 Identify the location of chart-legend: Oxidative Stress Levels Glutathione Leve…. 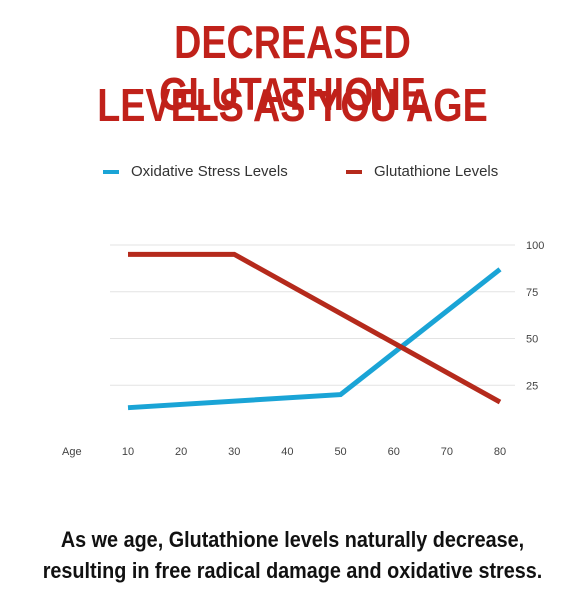
(292, 173).